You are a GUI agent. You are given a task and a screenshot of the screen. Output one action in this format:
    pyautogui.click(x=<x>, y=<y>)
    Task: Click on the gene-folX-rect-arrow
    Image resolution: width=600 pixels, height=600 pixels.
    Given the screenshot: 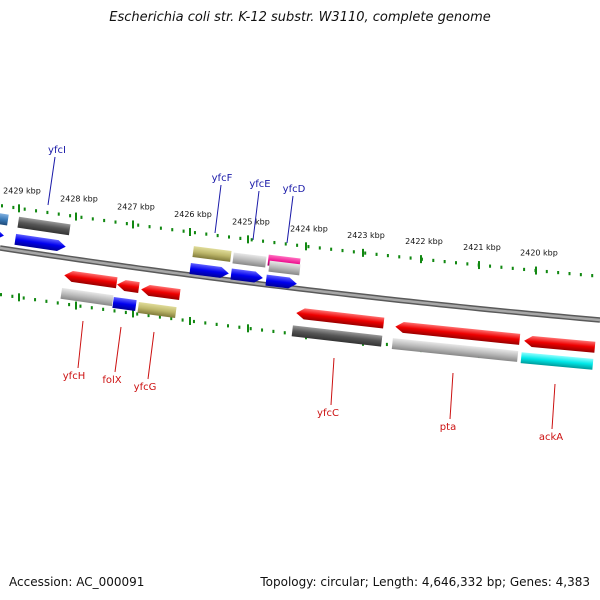 What is the action you would take?
    pyautogui.click(x=124, y=304)
    